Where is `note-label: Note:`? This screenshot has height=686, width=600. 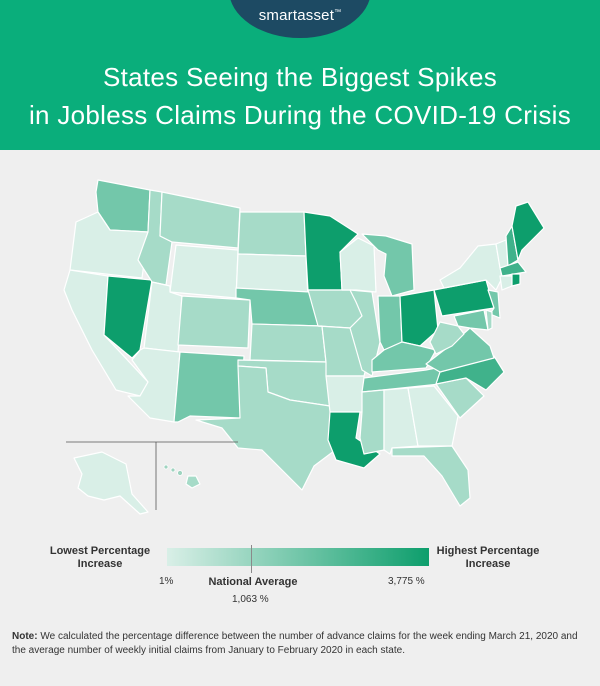
note-label: Note: is located at coordinates (25, 636).